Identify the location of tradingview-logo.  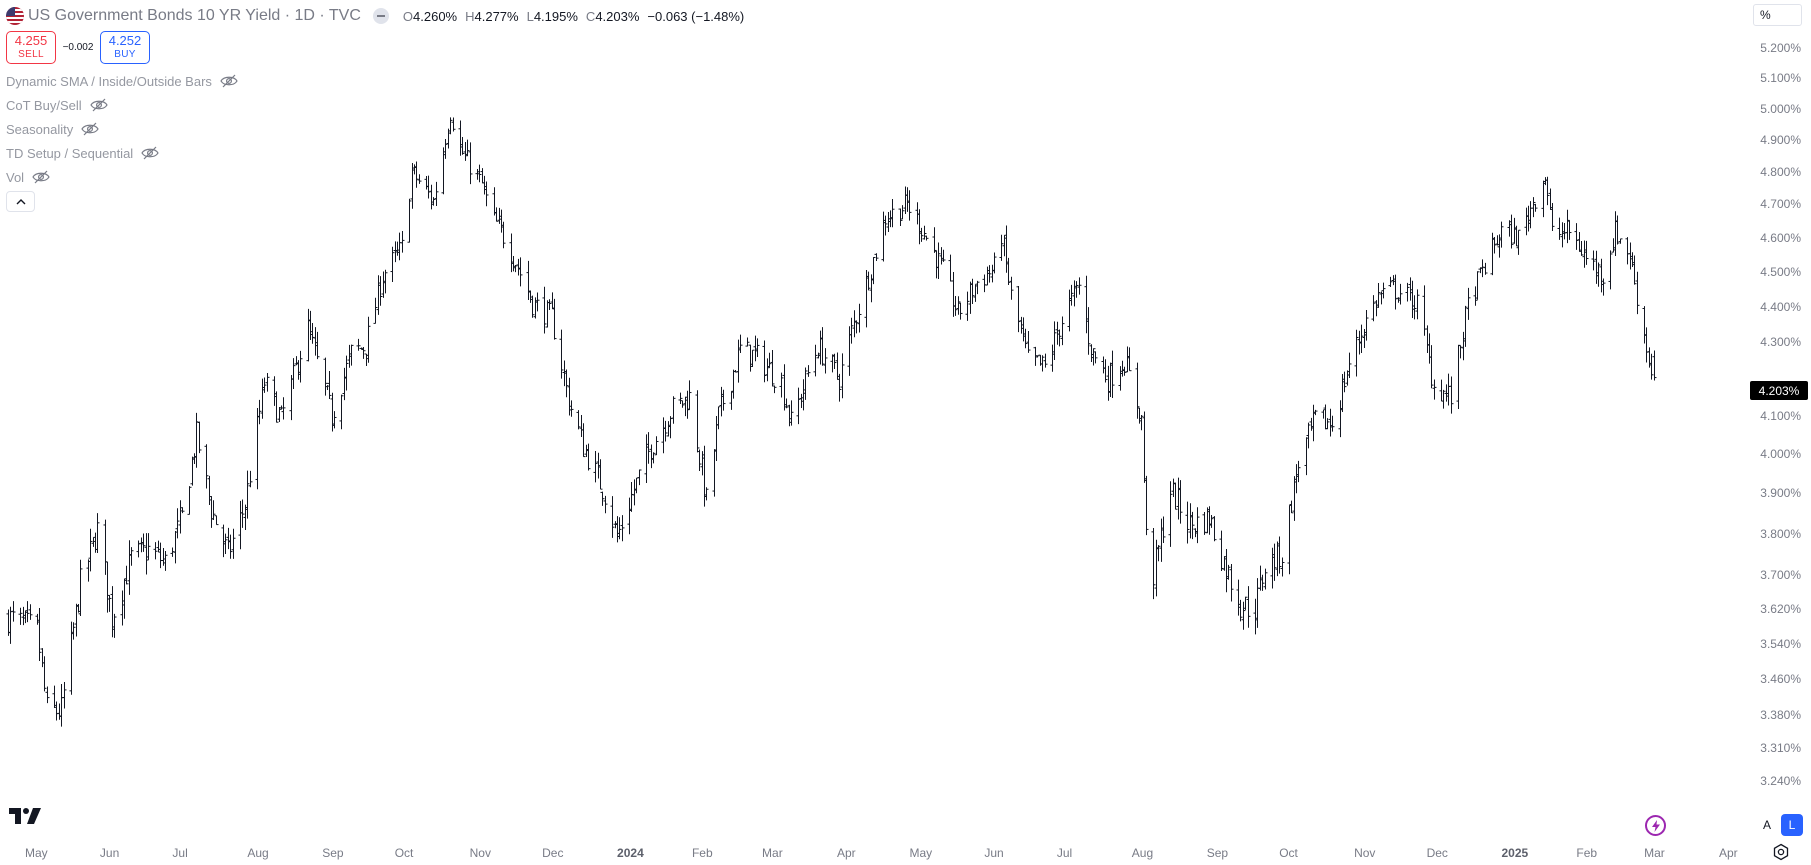
(25, 818).